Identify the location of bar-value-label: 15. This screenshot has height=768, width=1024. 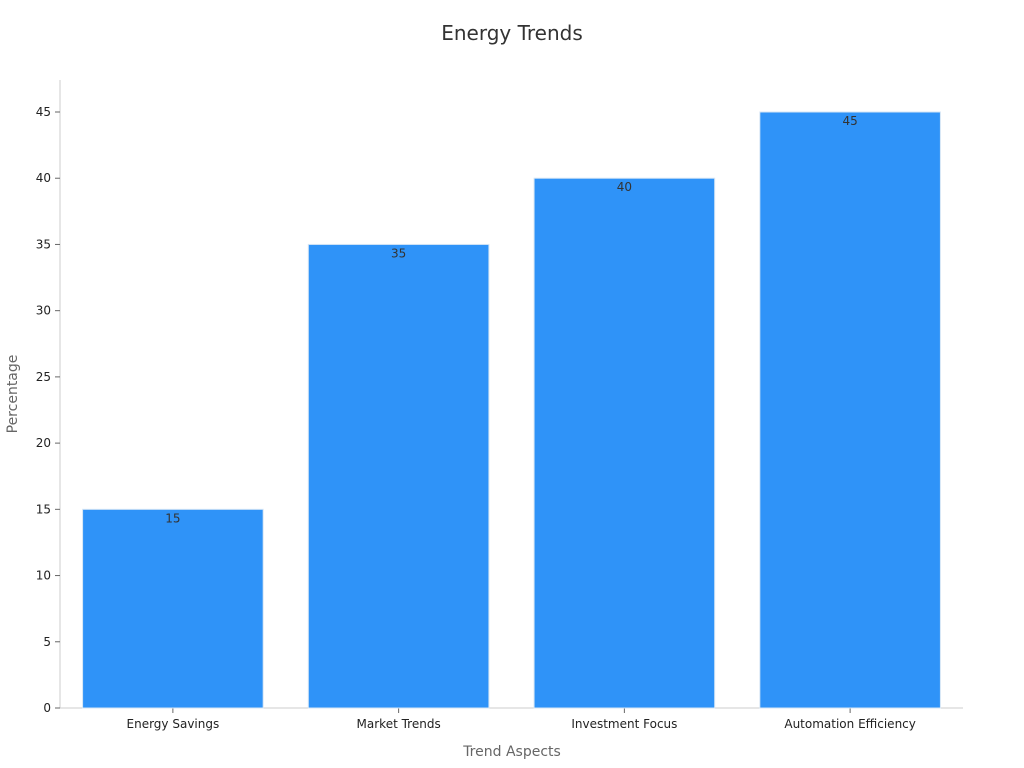
(172, 518).